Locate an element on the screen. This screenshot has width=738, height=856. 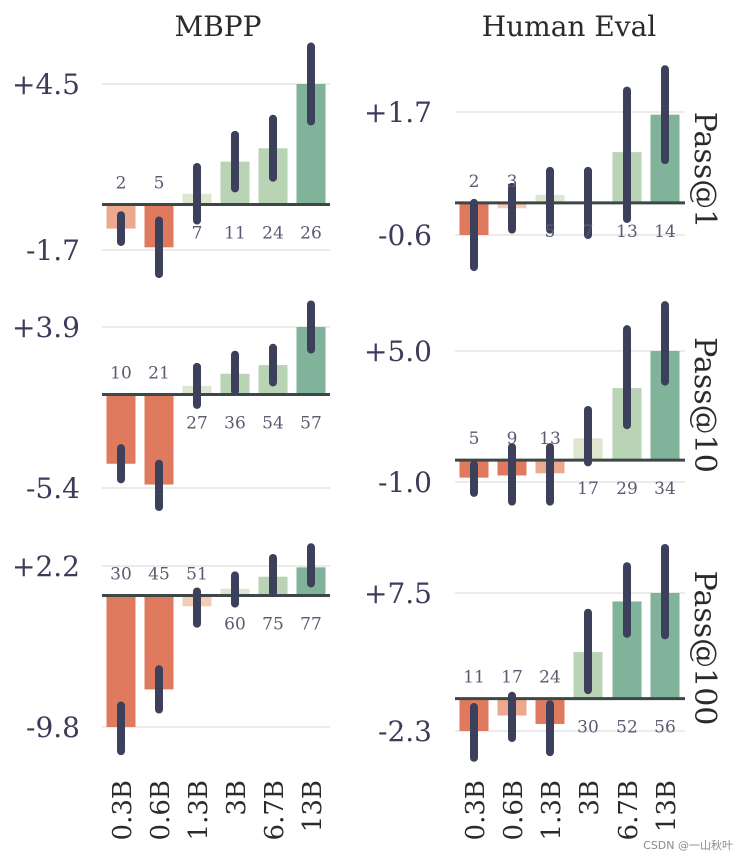
xtick-label-mbpp-0.3B: 0.3B is located at coordinates (123, 810).